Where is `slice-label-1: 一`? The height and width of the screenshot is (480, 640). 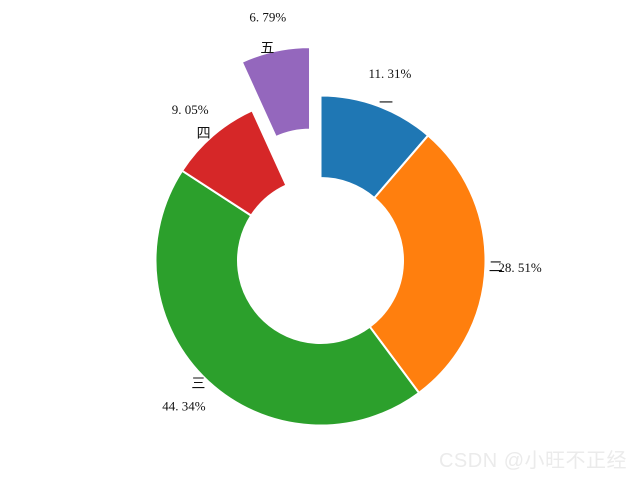 slice-label-1: 一 is located at coordinates (386, 104).